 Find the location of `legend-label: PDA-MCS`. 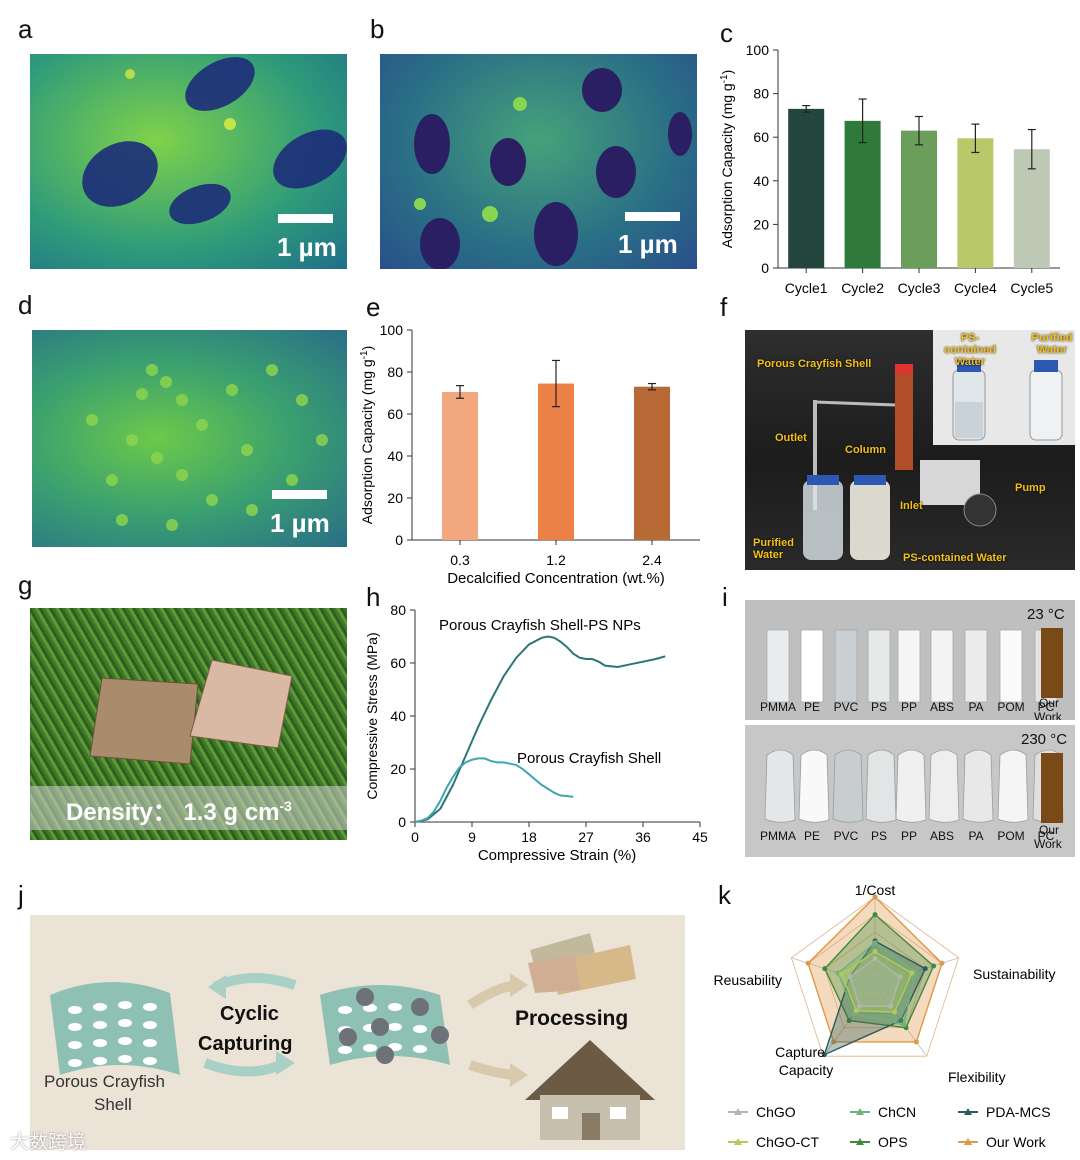

legend-label: PDA-MCS is located at coordinates (1018, 1112).